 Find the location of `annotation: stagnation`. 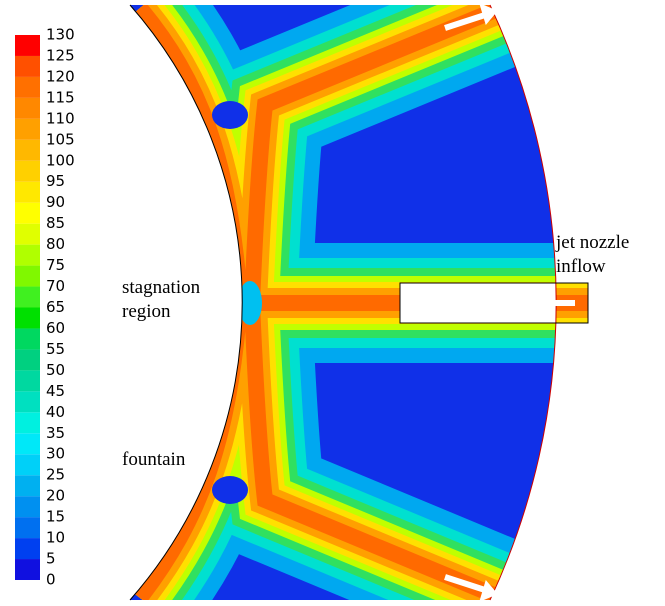

annotation: stagnation is located at coordinates (161, 287).